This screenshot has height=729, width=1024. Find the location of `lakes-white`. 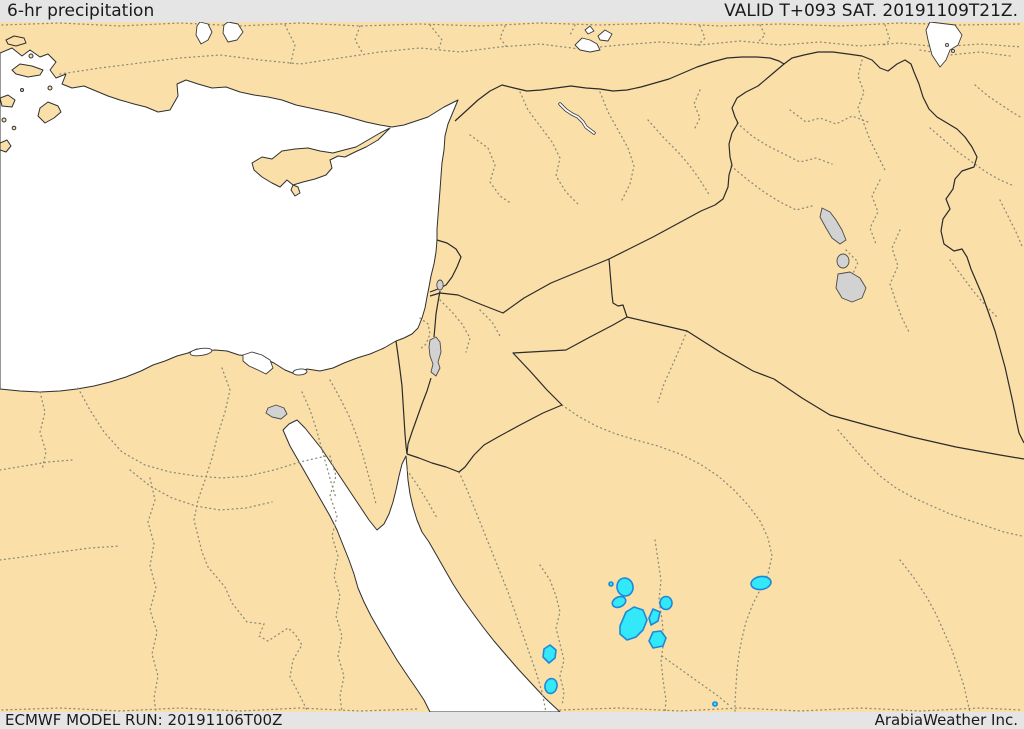

lakes-white is located at coordinates (579, 44).